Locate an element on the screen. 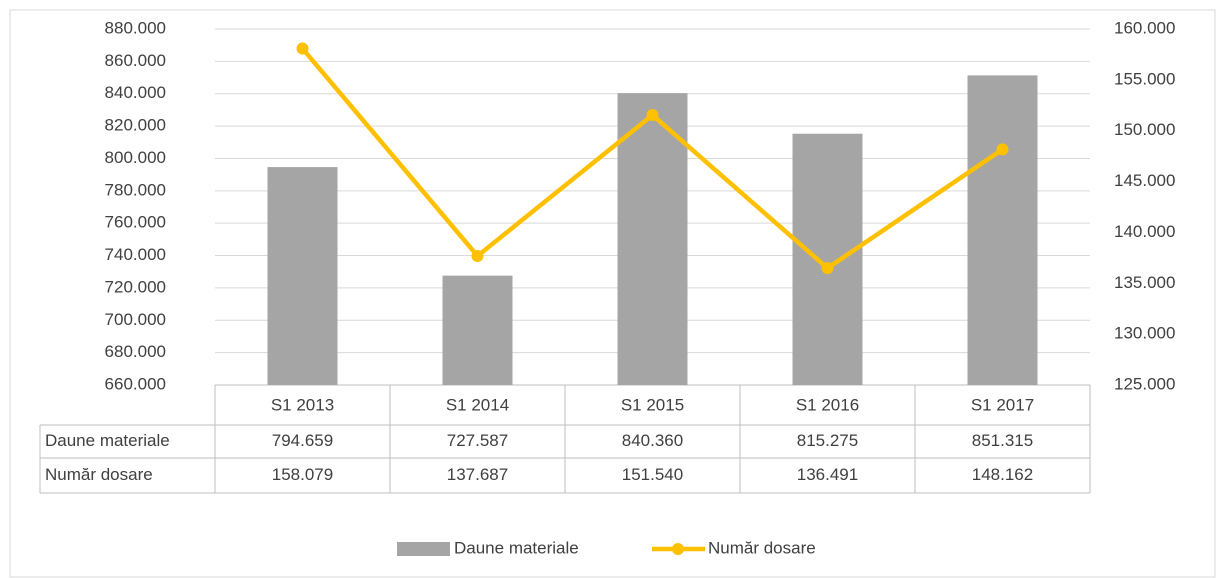  legend-label: Daune materiale is located at coordinates (516, 547).